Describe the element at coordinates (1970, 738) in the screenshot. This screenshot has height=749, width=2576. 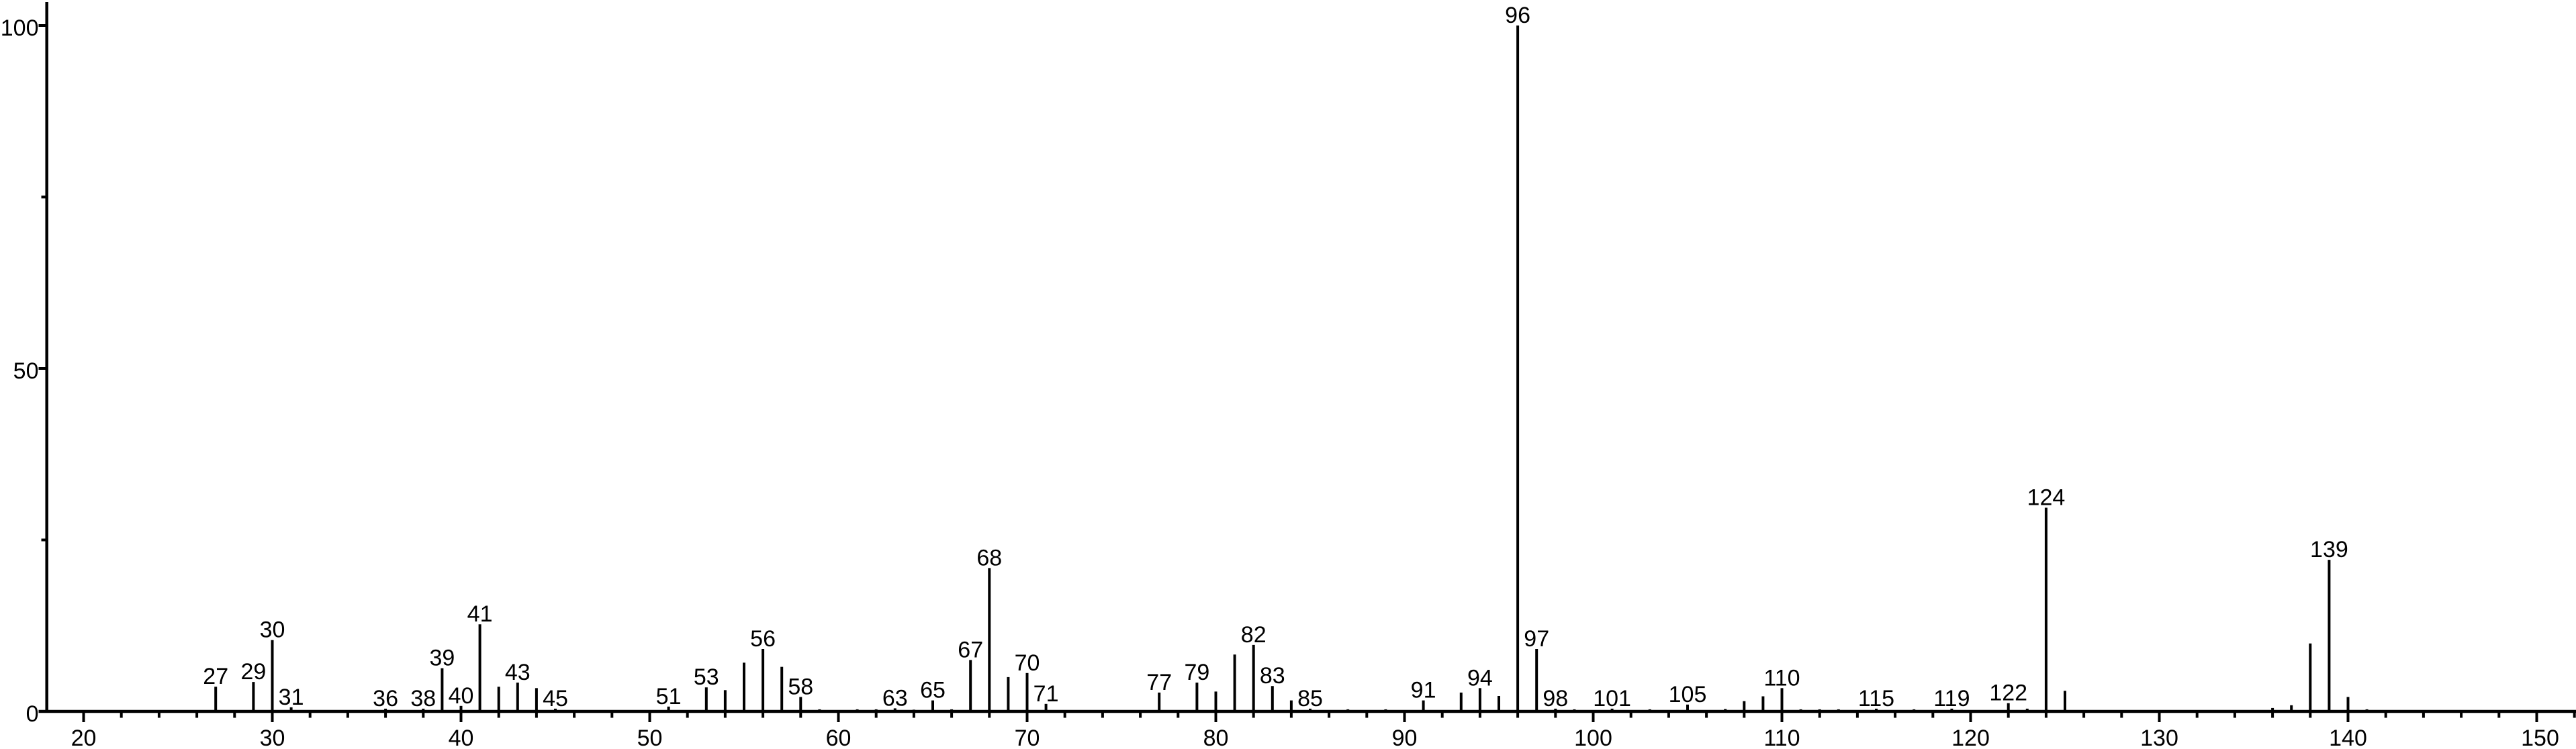
I see `svg-text: 120` at that location.